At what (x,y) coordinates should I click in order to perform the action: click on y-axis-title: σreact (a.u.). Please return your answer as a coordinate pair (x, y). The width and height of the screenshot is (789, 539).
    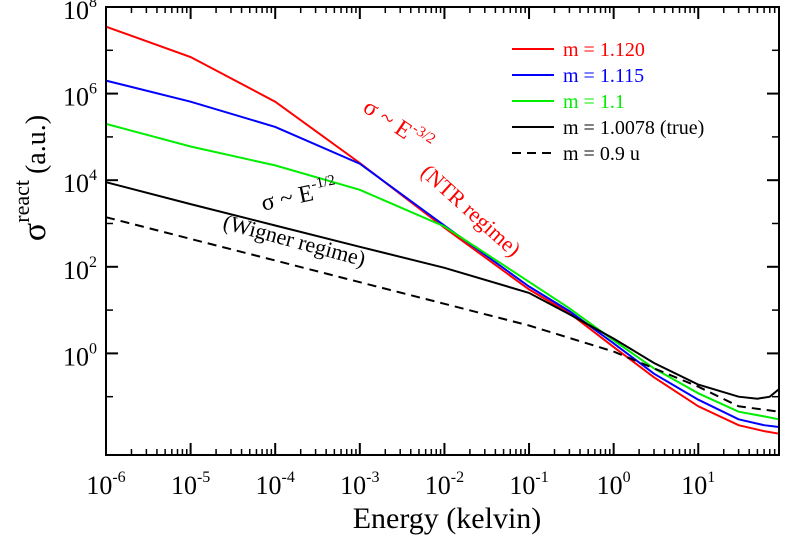
    Looking at the image, I should click on (31, 178).